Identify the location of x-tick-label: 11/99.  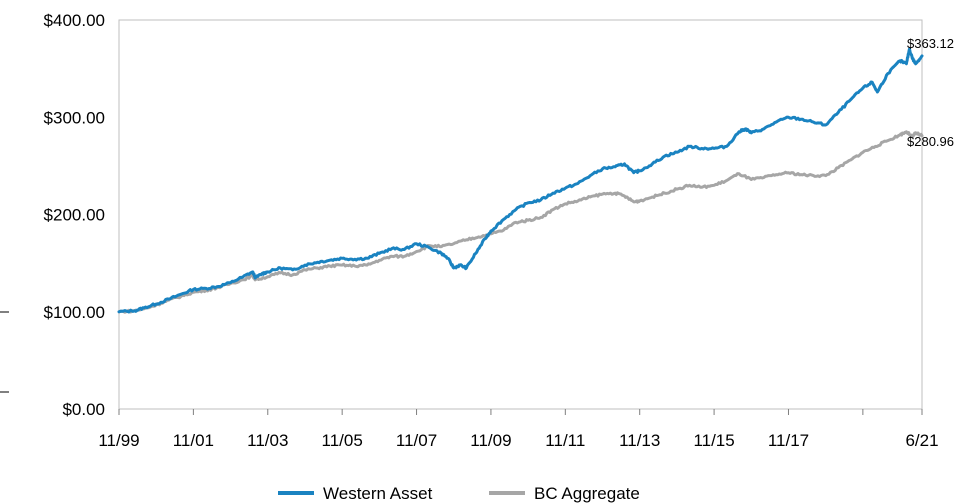
(118, 440).